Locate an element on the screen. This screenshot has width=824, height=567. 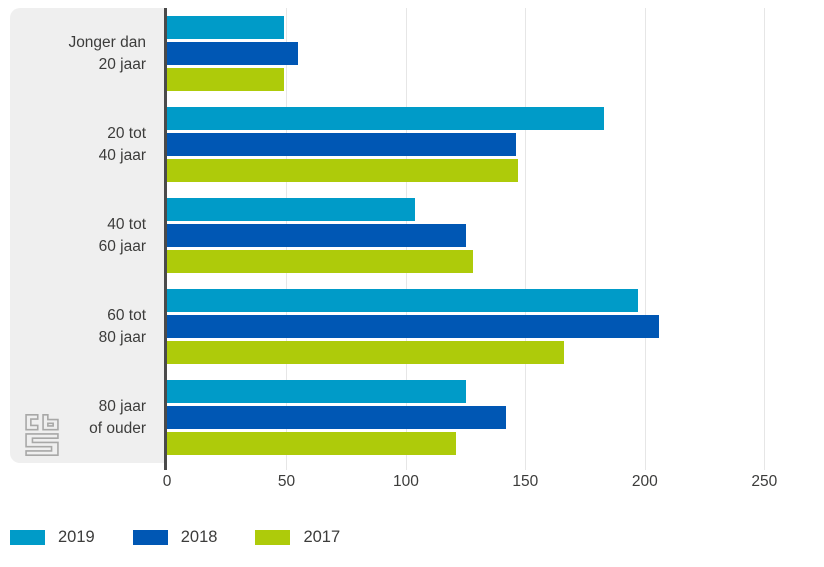
category-label-line: 60 jaar is located at coordinates (122, 246).